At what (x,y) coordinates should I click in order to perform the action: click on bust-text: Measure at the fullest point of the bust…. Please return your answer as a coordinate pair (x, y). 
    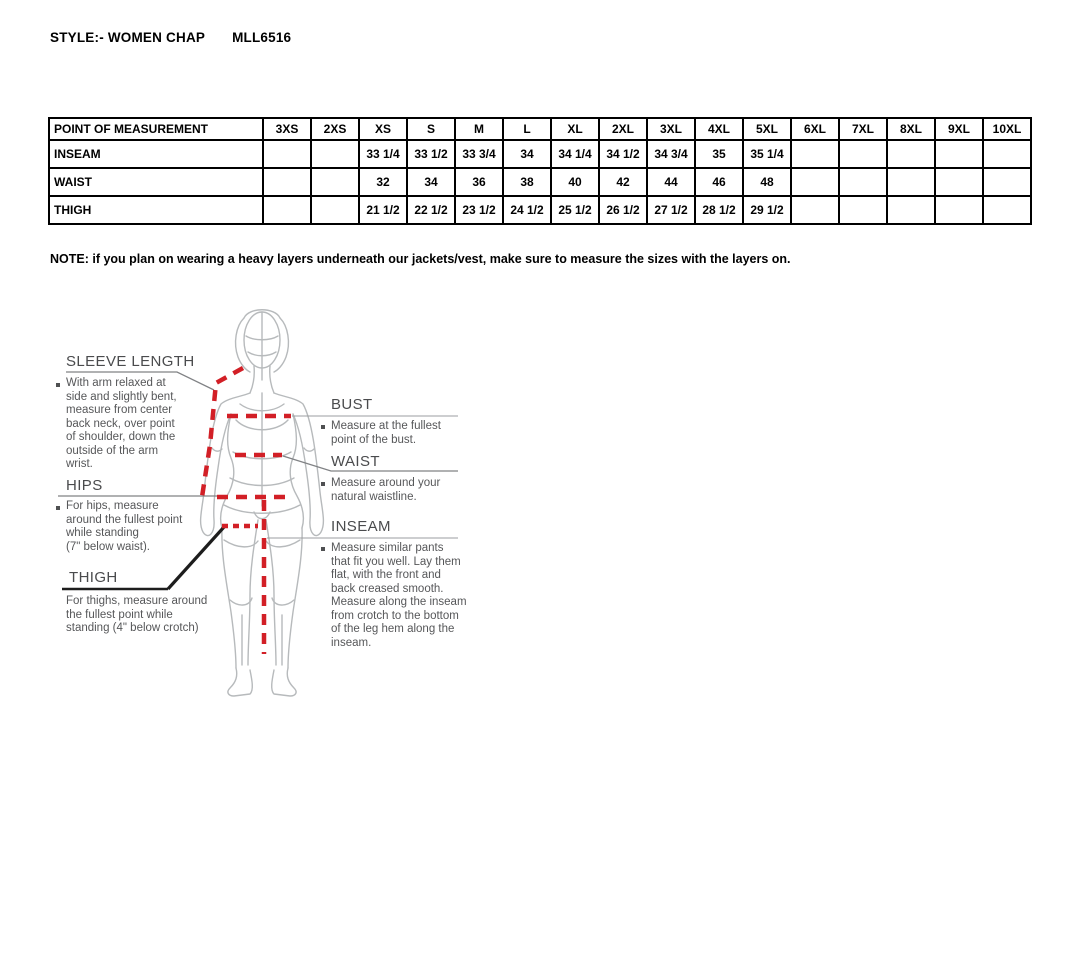
    Looking at the image, I should click on (386, 433).